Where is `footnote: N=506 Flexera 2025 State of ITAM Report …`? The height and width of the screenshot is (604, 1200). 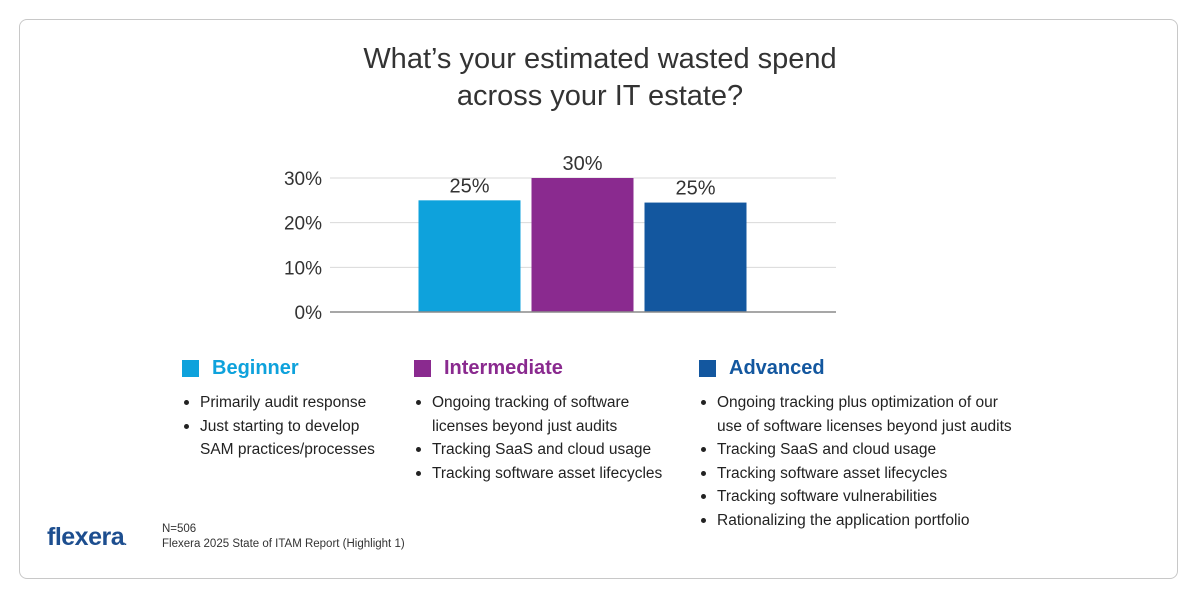
footnote: N=506 Flexera 2025 State of ITAM Report … is located at coordinates (283, 537).